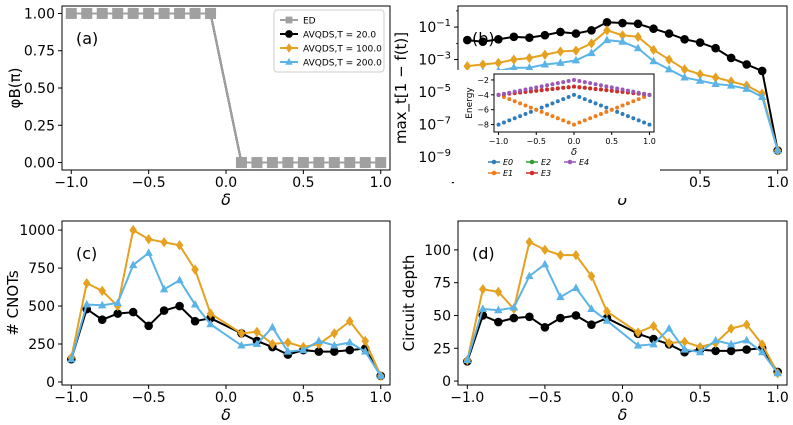  What do you see at coordinates (39, 89) in the screenshot?
I see `y-tick-label: 0.50` at bounding box center [39, 89].